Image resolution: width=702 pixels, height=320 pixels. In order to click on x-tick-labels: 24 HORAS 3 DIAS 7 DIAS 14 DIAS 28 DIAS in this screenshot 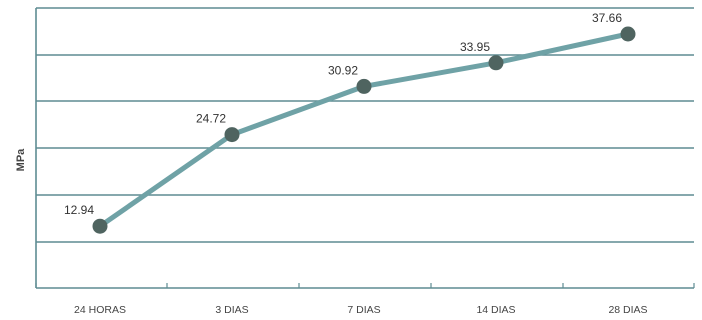, I will do `click(361, 310)`.